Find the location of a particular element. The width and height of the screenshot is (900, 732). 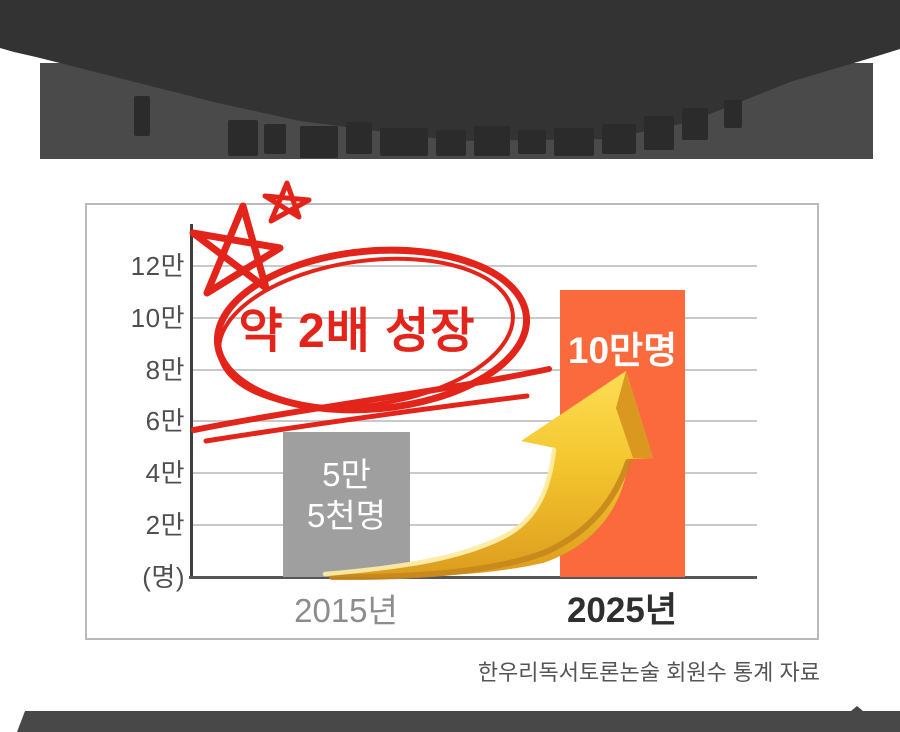

y-tick-8: 8만 is located at coordinates (165, 370).